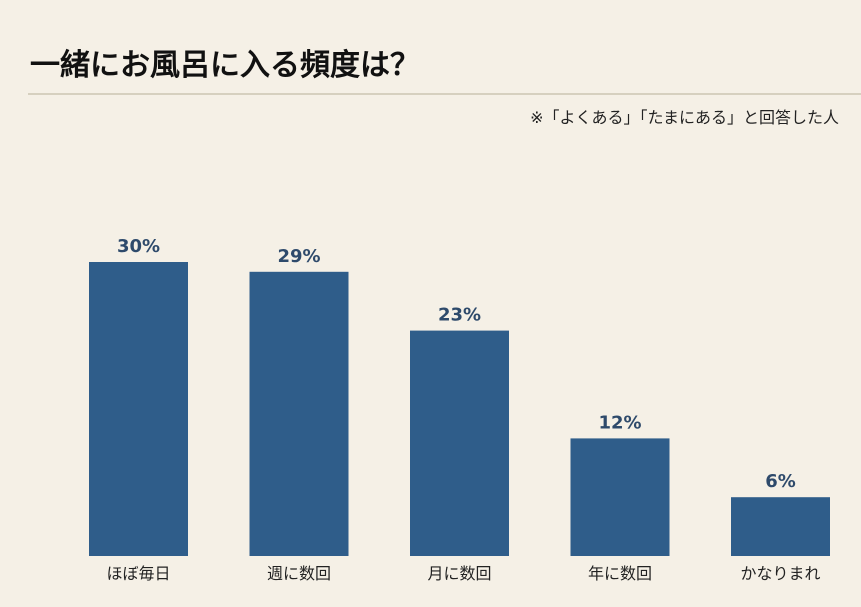  I want to click on value-label-2: 29%, so click(298, 256).